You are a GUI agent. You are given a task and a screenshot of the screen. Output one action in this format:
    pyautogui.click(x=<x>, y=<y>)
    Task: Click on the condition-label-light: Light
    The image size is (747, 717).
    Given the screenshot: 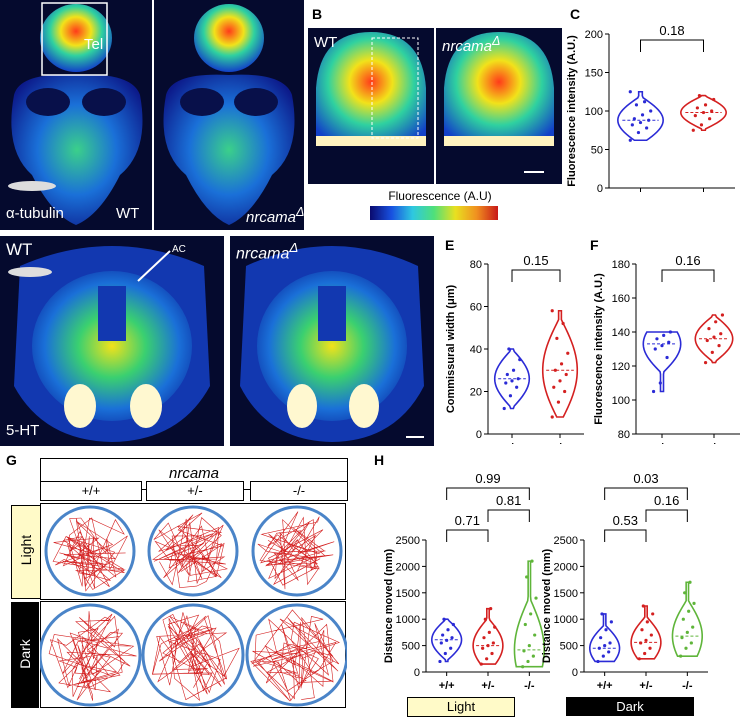 What is the action you would take?
    pyautogui.click(x=26, y=550)
    